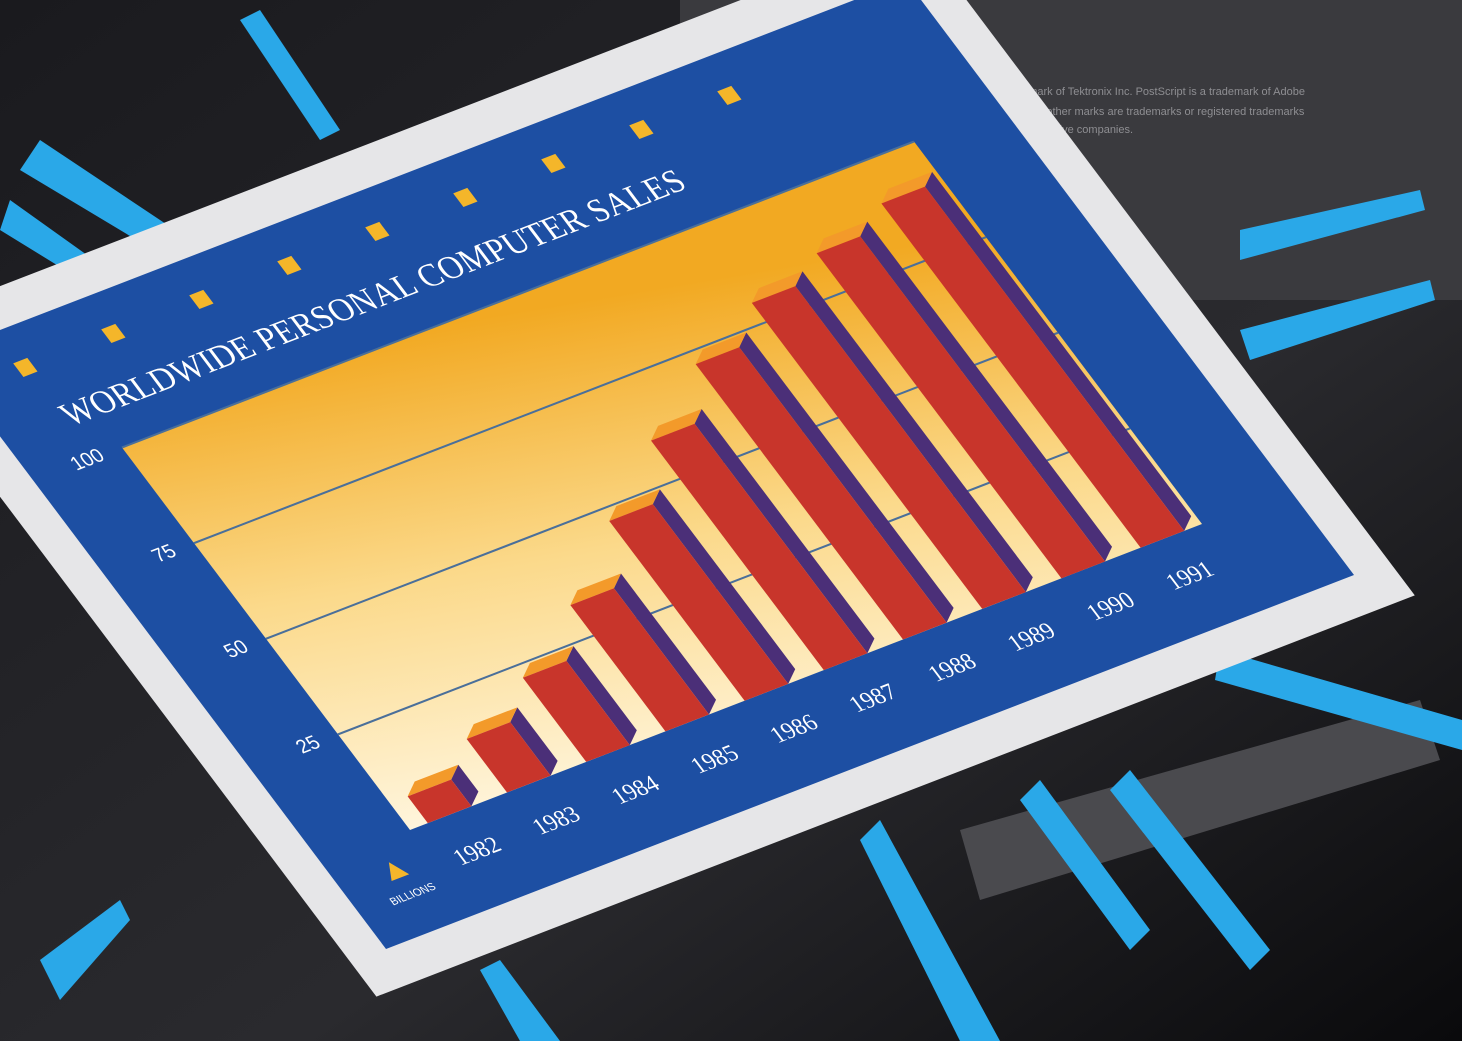 Image resolution: width=1462 pixels, height=1041 pixels. I want to click on axis-marker, so click(399, 872).